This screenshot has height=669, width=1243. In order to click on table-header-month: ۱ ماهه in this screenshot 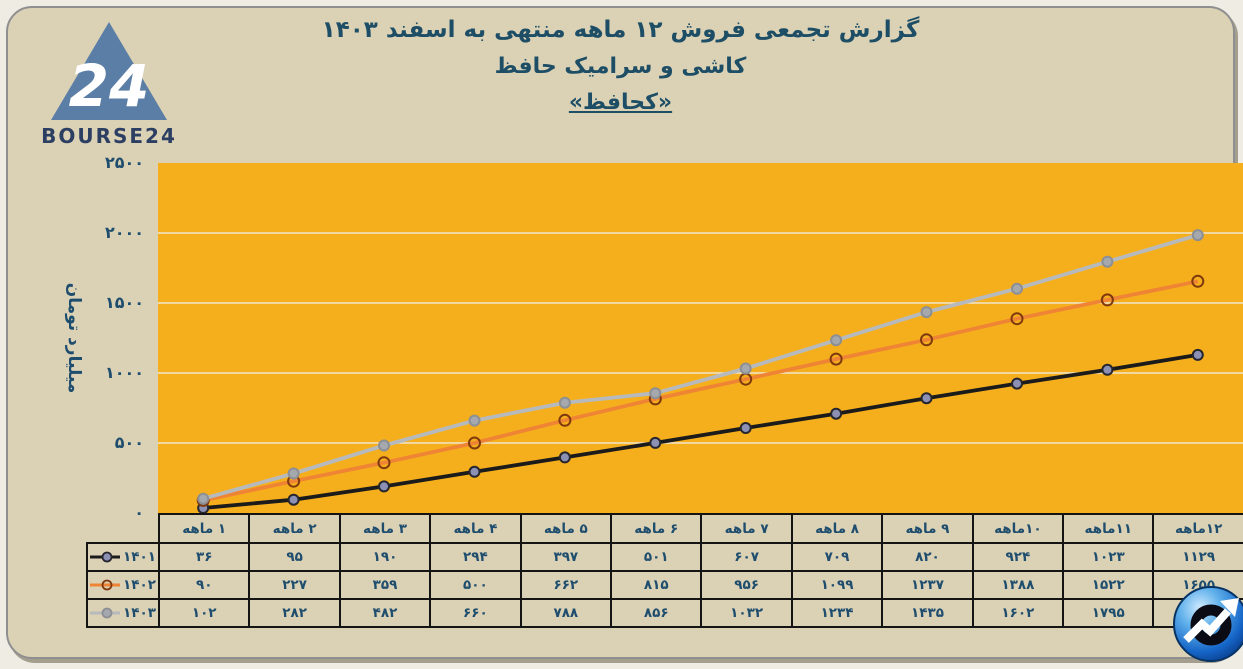, I will do `click(204, 528)`.